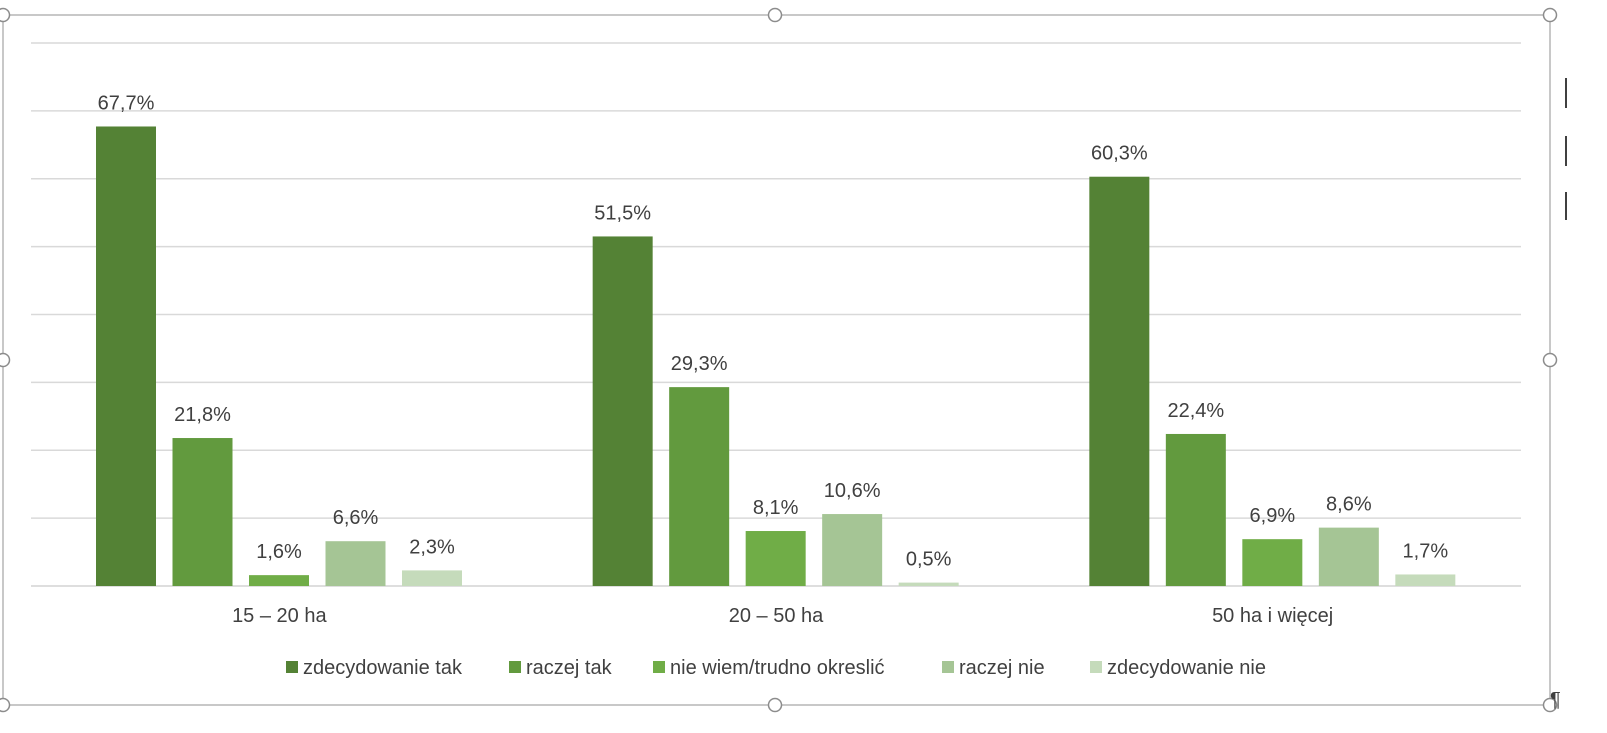  Describe the element at coordinates (1002, 668) in the screenshot. I see `legend-label: raczej nie` at that location.